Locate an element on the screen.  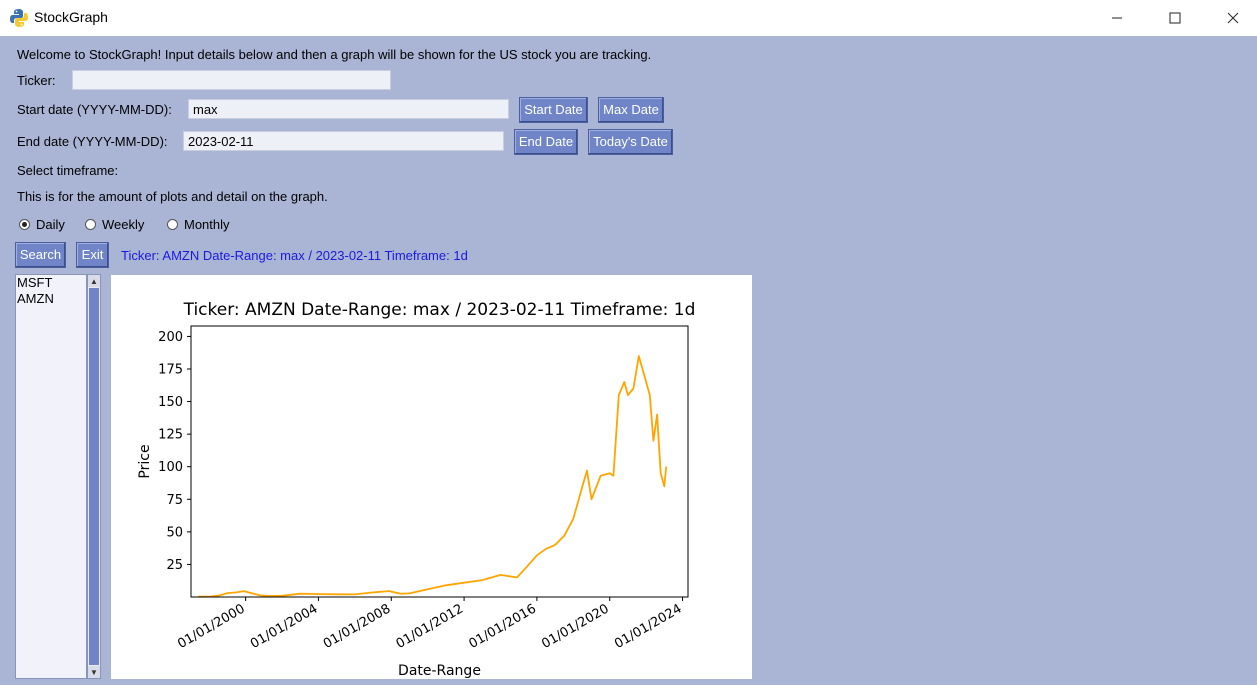
y-tick-label: 75 is located at coordinates (174, 500).